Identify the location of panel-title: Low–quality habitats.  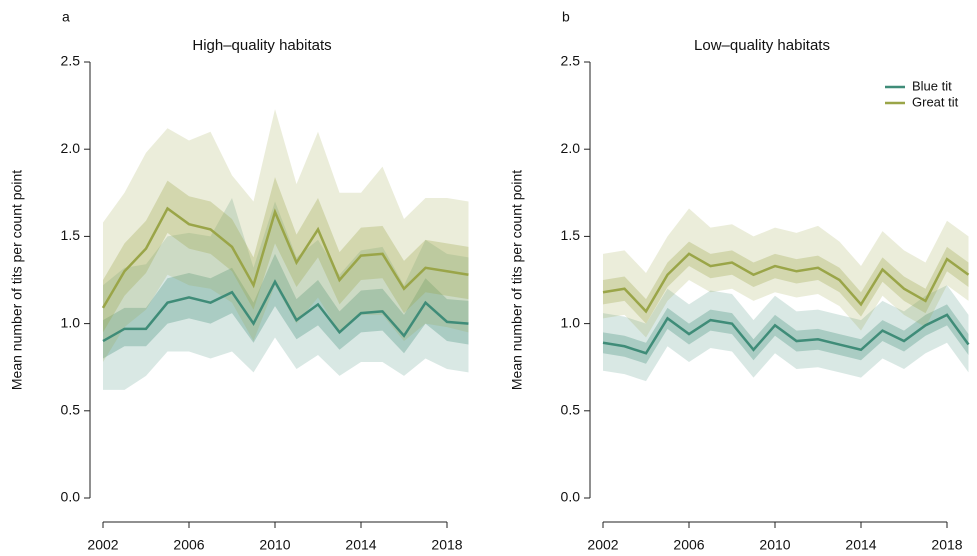
(762, 45).